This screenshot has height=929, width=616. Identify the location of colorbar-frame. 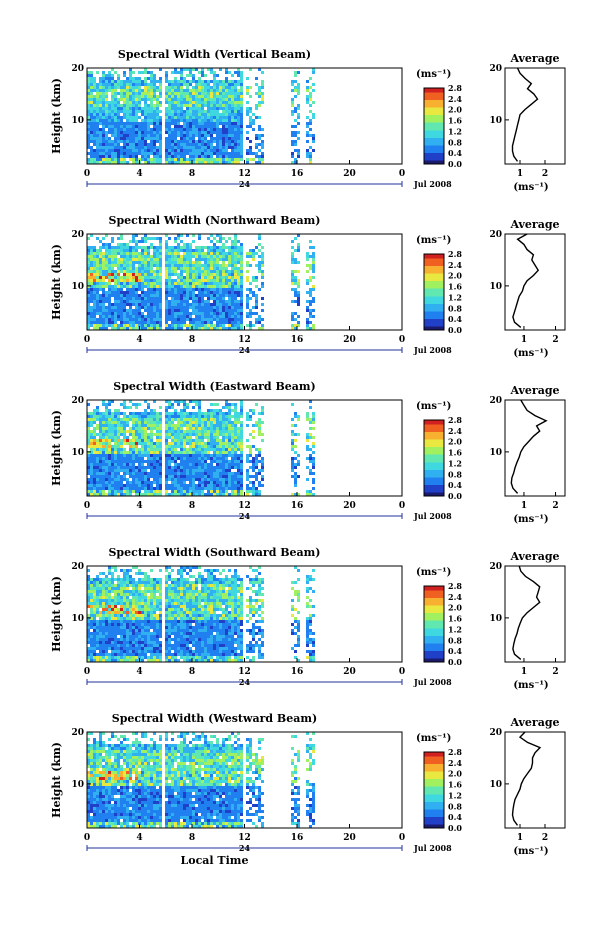
(434, 292).